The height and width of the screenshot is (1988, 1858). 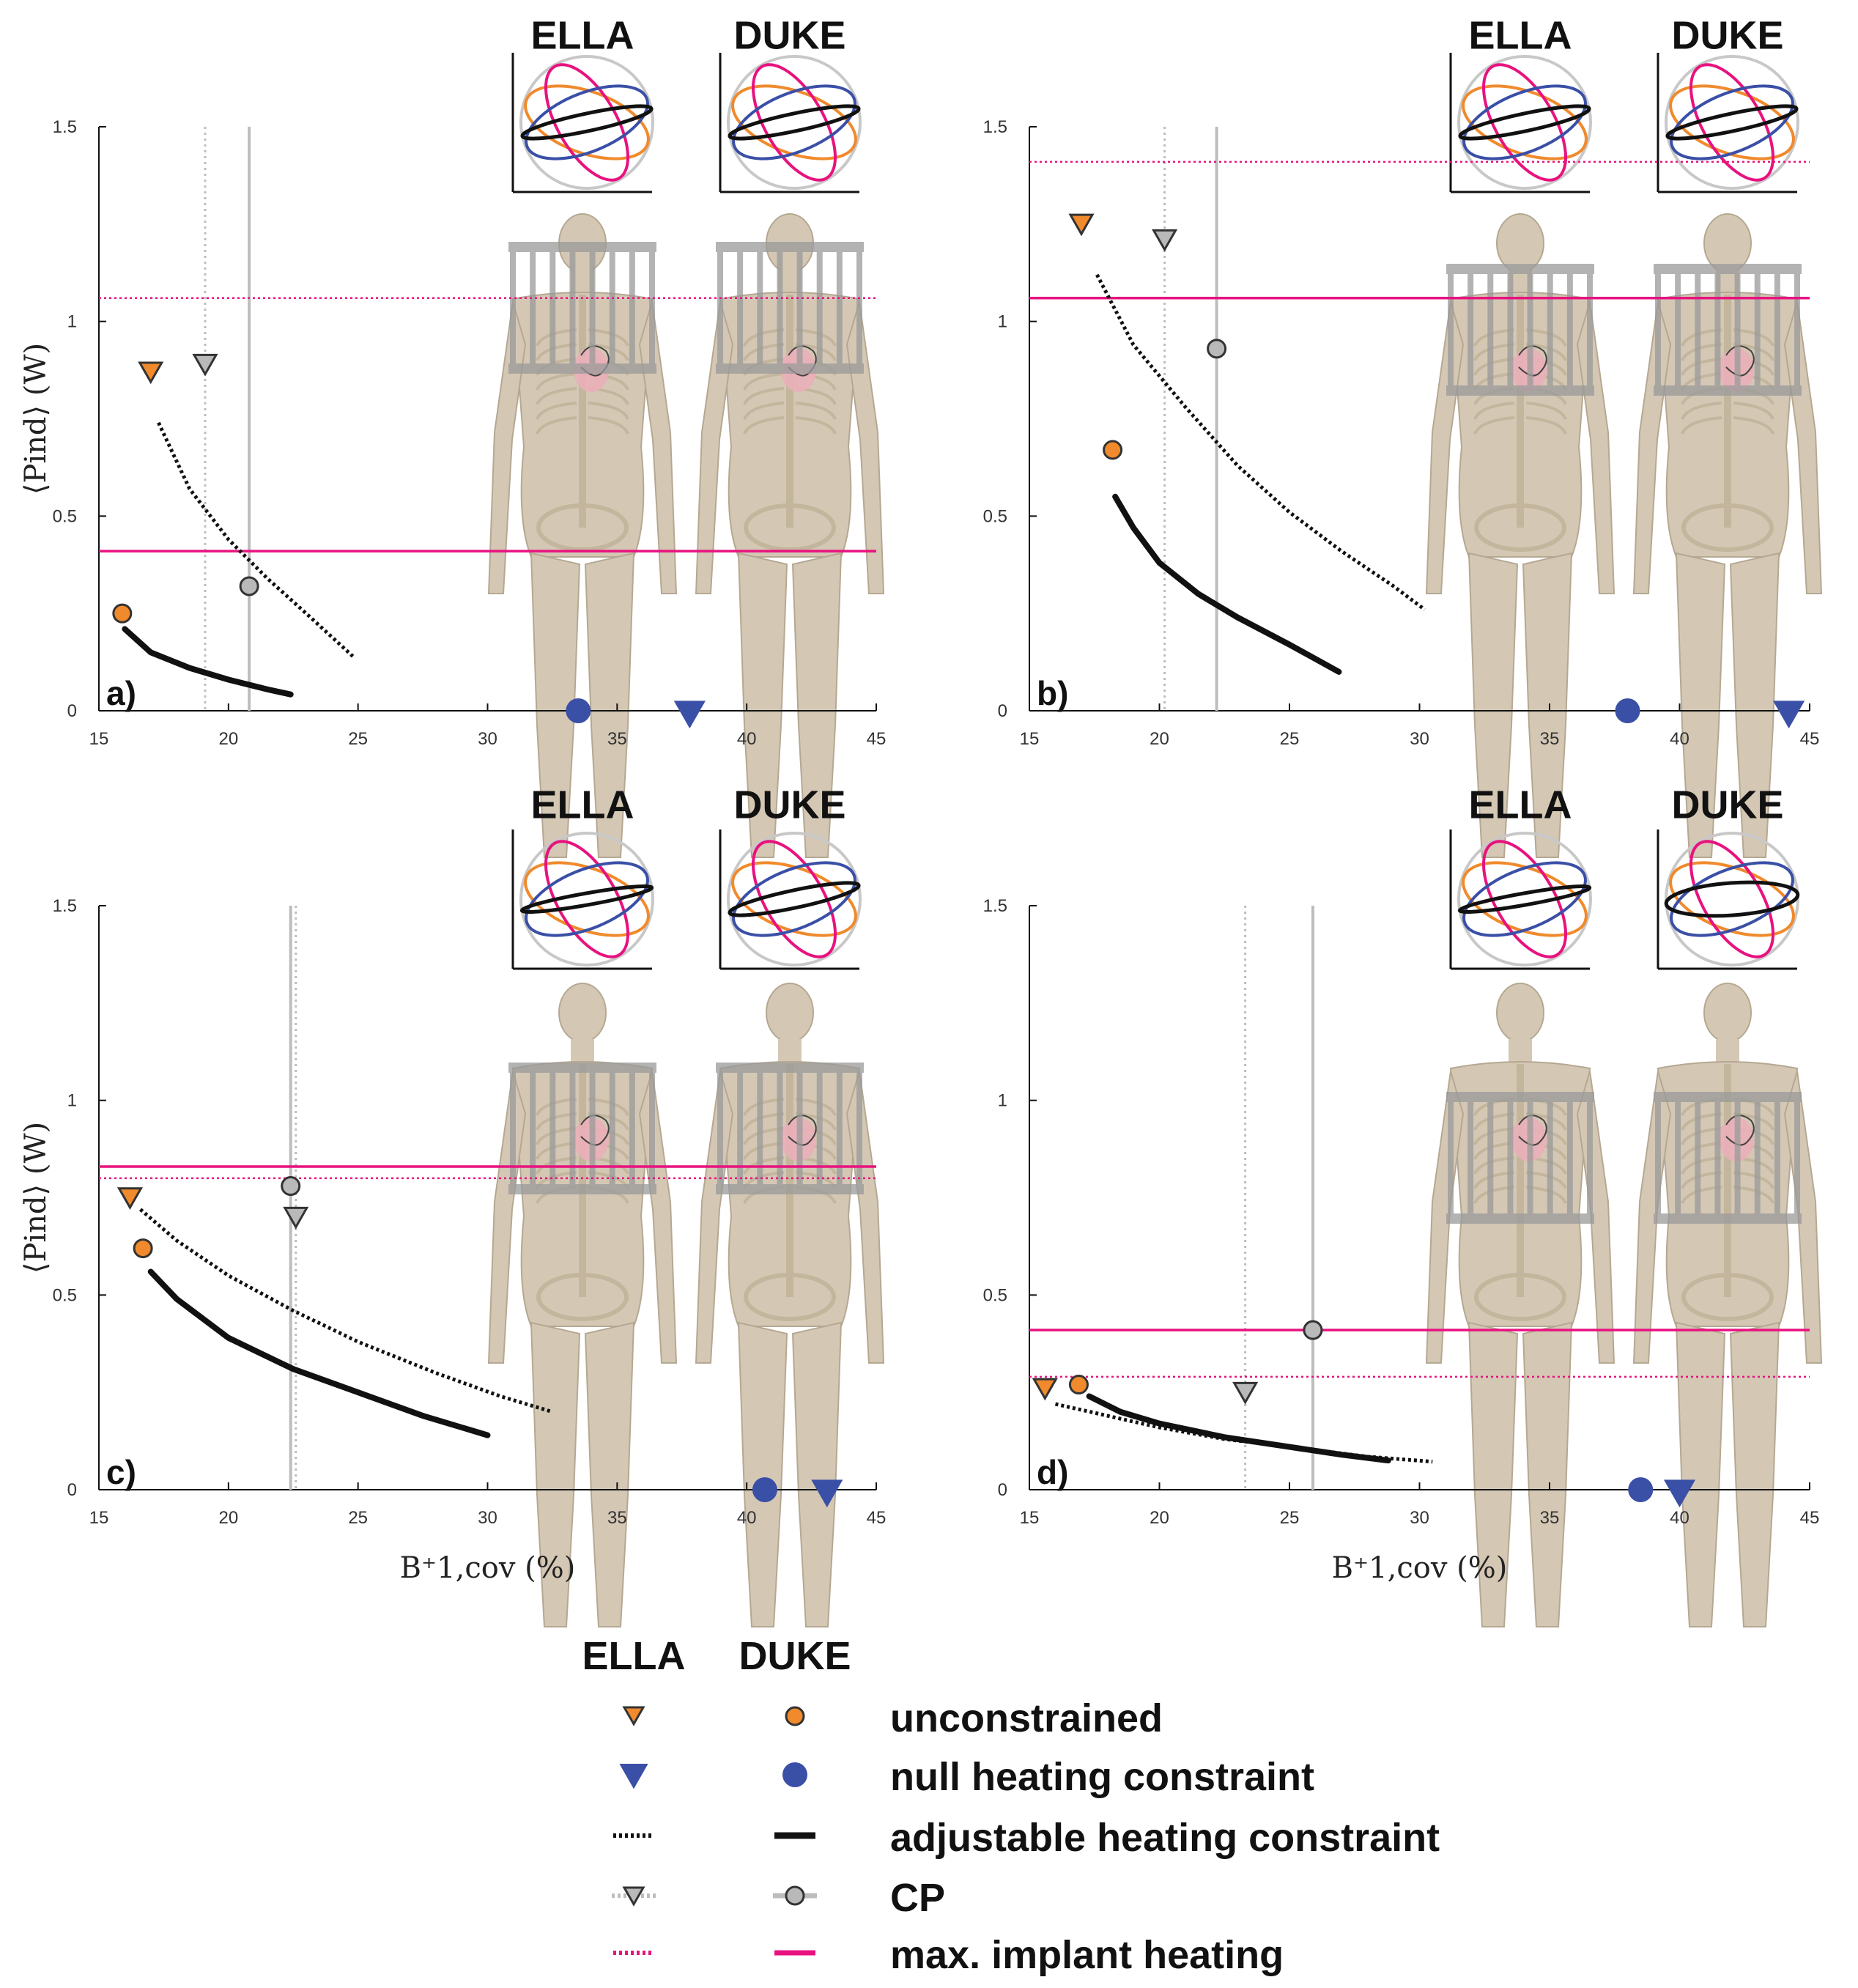 I want to click on legend-row-adjustable: adjustable heating constraint, so click(x=1026, y=1838).